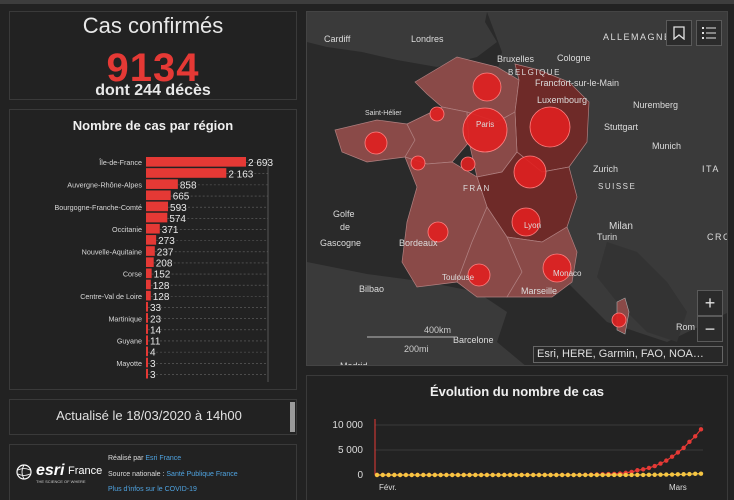 Image resolution: width=734 pixels, height=500 pixels. I want to click on legend-button, so click(709, 33).